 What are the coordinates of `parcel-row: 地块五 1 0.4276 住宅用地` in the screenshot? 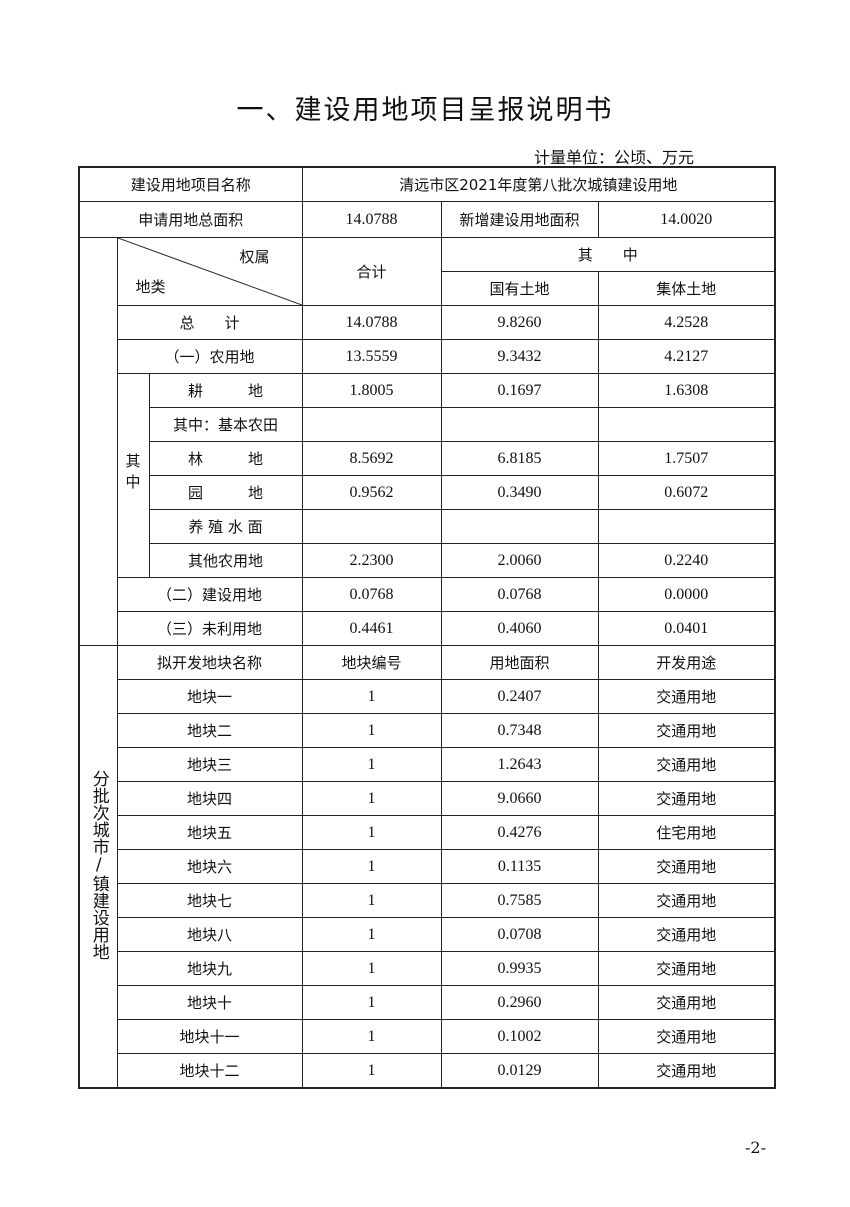 It's located at (427, 832).